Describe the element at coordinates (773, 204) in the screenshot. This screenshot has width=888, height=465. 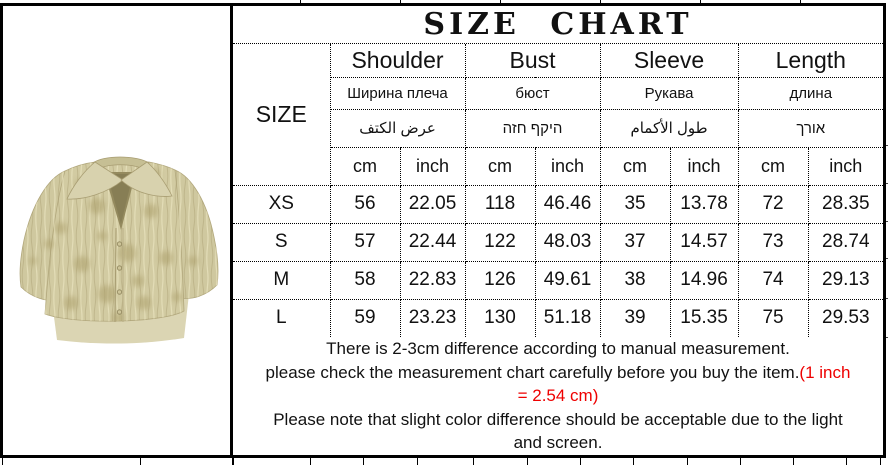
I see `value-cell: 72` at that location.